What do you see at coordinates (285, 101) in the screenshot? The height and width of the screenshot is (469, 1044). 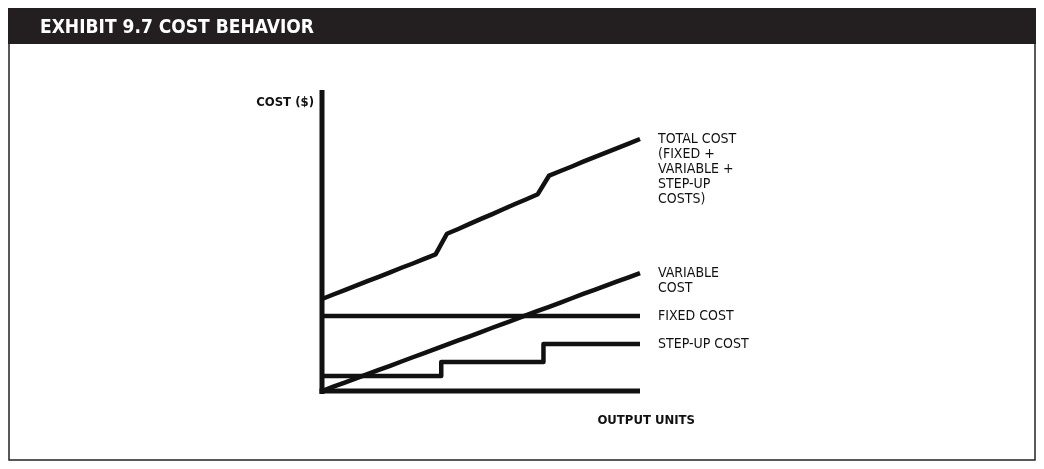 I see `y-axis-title: COST ($)` at bounding box center [285, 101].